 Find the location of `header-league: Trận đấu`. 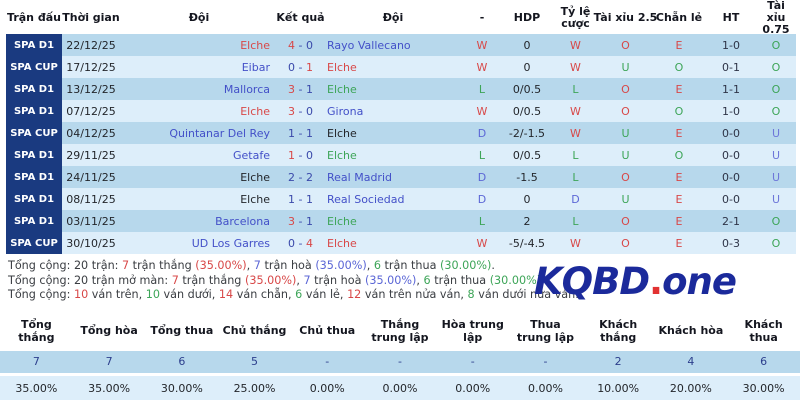

header-league: Trận đấu is located at coordinates (34, 17).